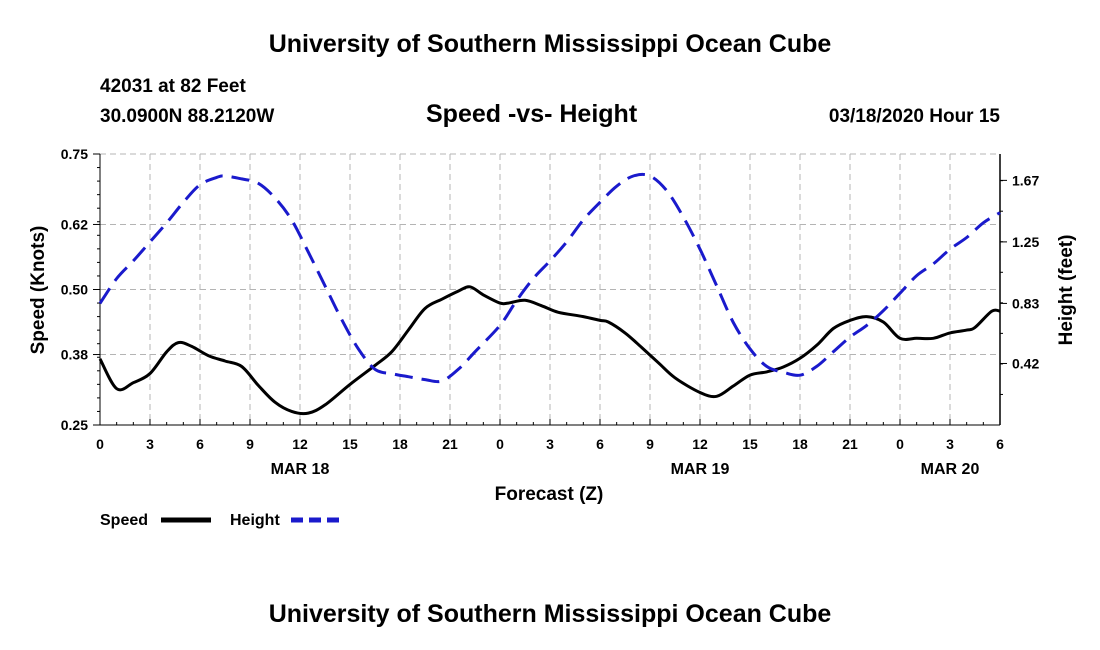 The height and width of the screenshot is (650, 1100). I want to click on y-tick-label: 0.75, so click(74, 154).